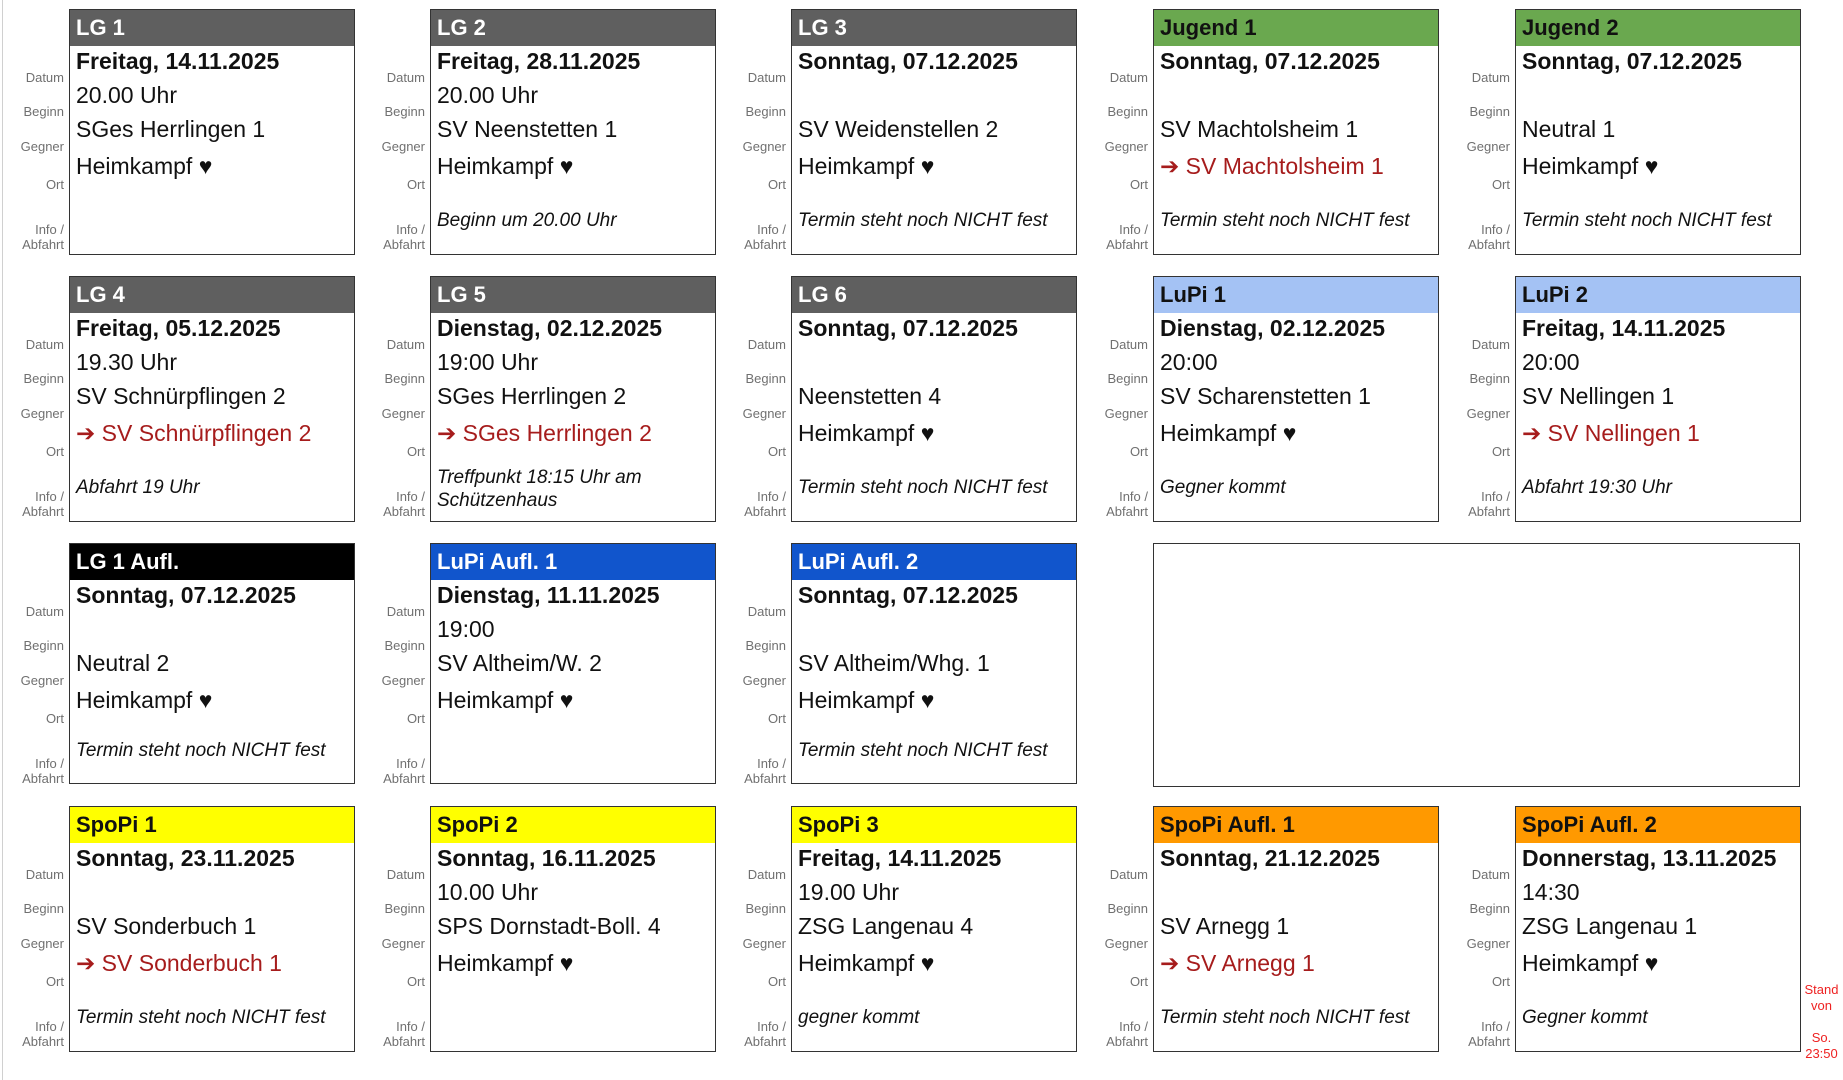 The height and width of the screenshot is (1080, 1843). I want to click on datum-value: Dienstag, 11.11.2025, so click(548, 595).